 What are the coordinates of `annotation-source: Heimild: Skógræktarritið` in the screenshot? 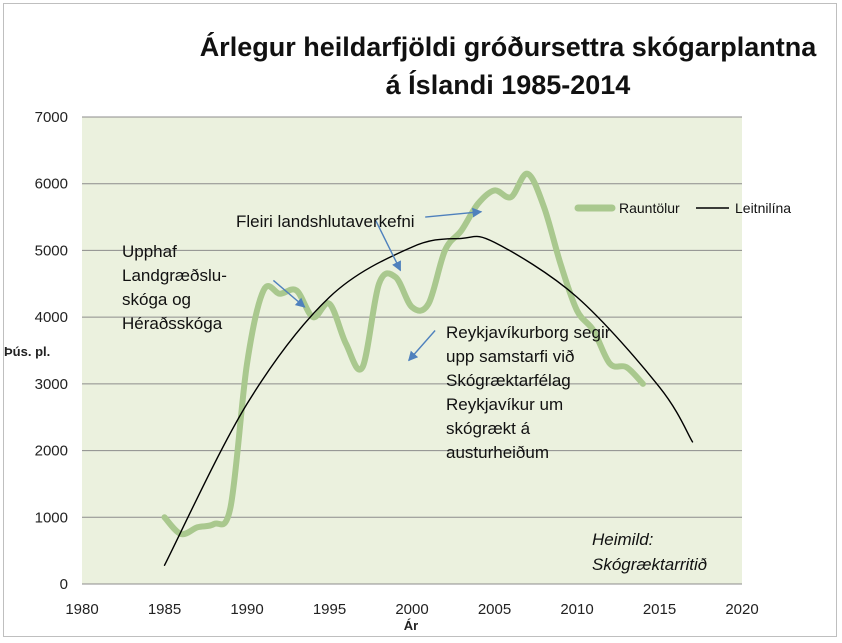 It's located at (649, 552).